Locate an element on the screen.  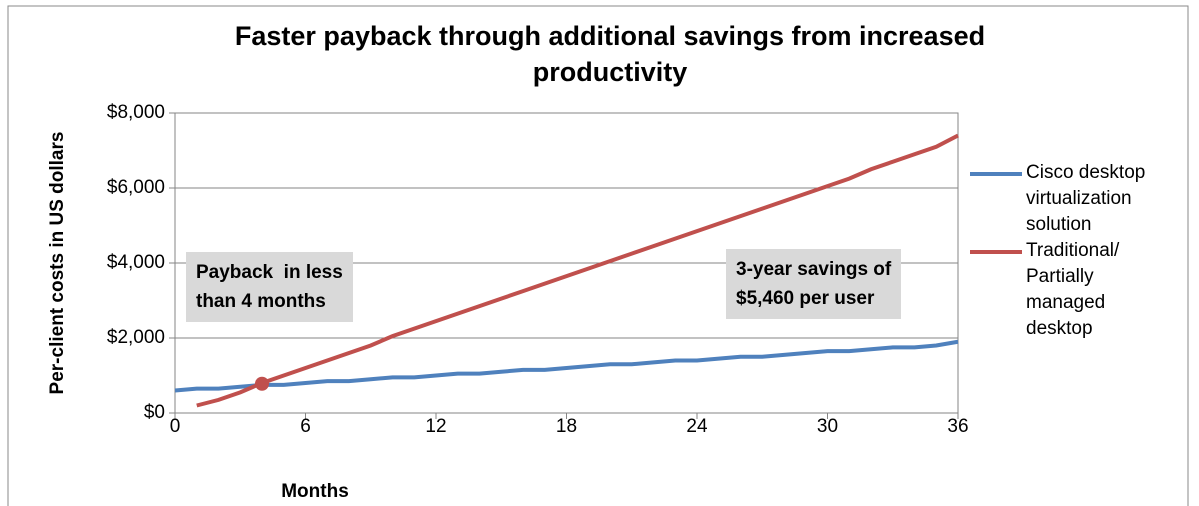
annotation-line: $5,460 per user is located at coordinates (805, 298).